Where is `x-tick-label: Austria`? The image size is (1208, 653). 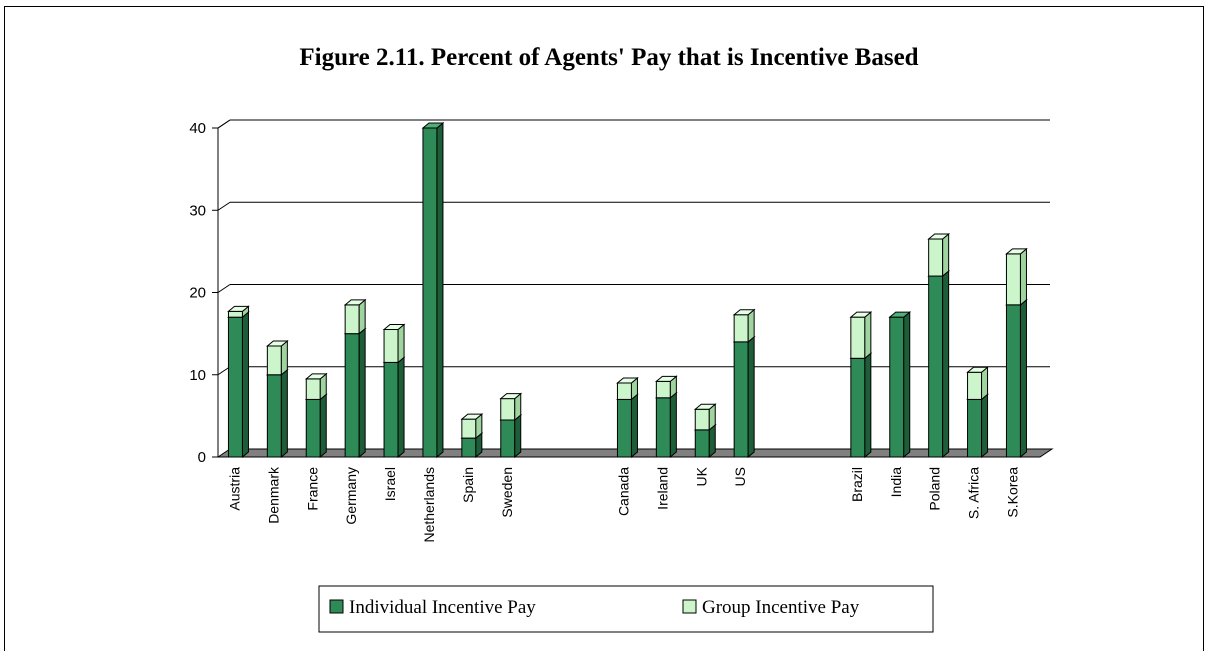
x-tick-label: Austria is located at coordinates (234, 489).